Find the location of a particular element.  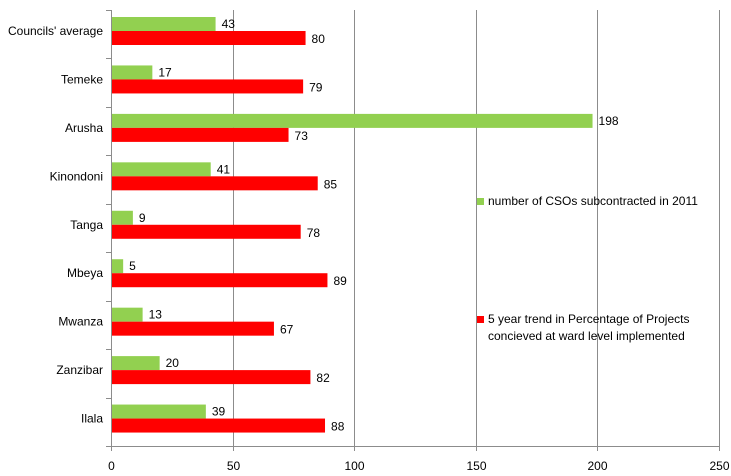

data-label-projects-7: 82 is located at coordinates (323, 378).